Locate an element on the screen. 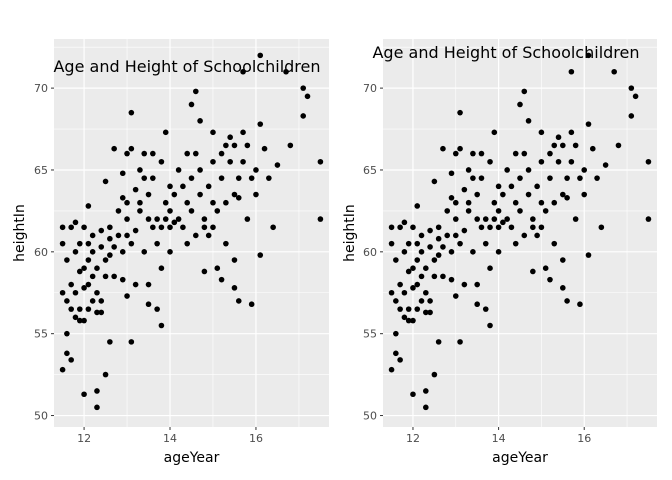 The image size is (672, 480). y-axis-title: heightIn is located at coordinates (20, 233).